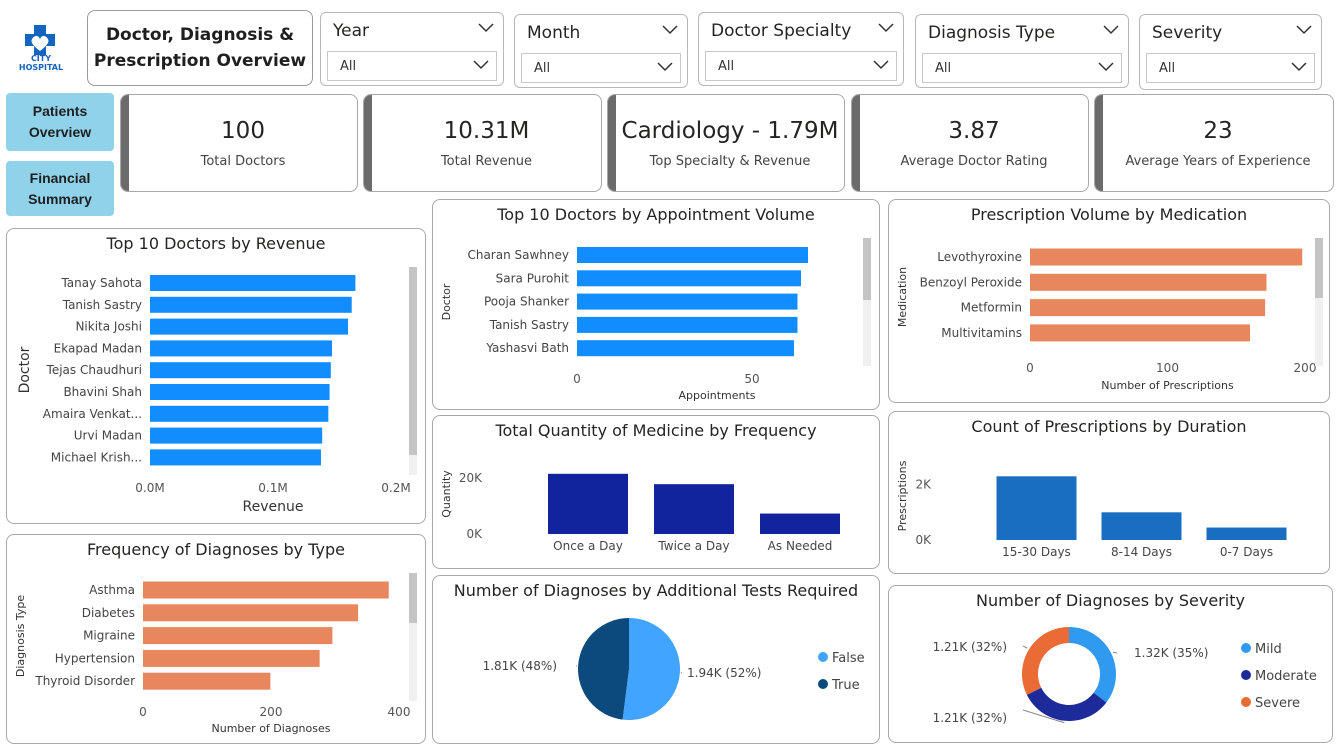  I want to click on category-label: Asthma, so click(112, 590).